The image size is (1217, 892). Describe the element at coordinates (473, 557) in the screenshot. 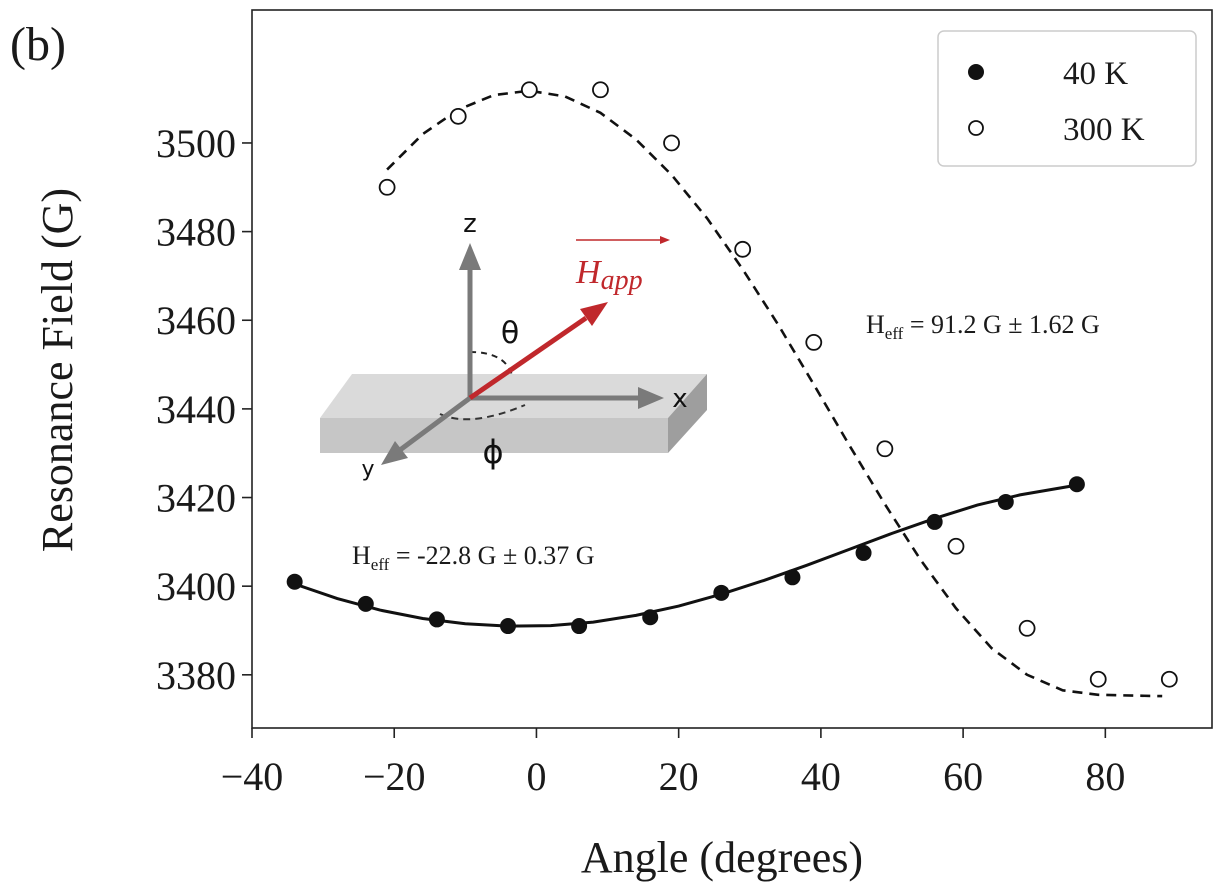

I see `annotation-40k: Heff = -22.8 G ± 0.37 G` at that location.